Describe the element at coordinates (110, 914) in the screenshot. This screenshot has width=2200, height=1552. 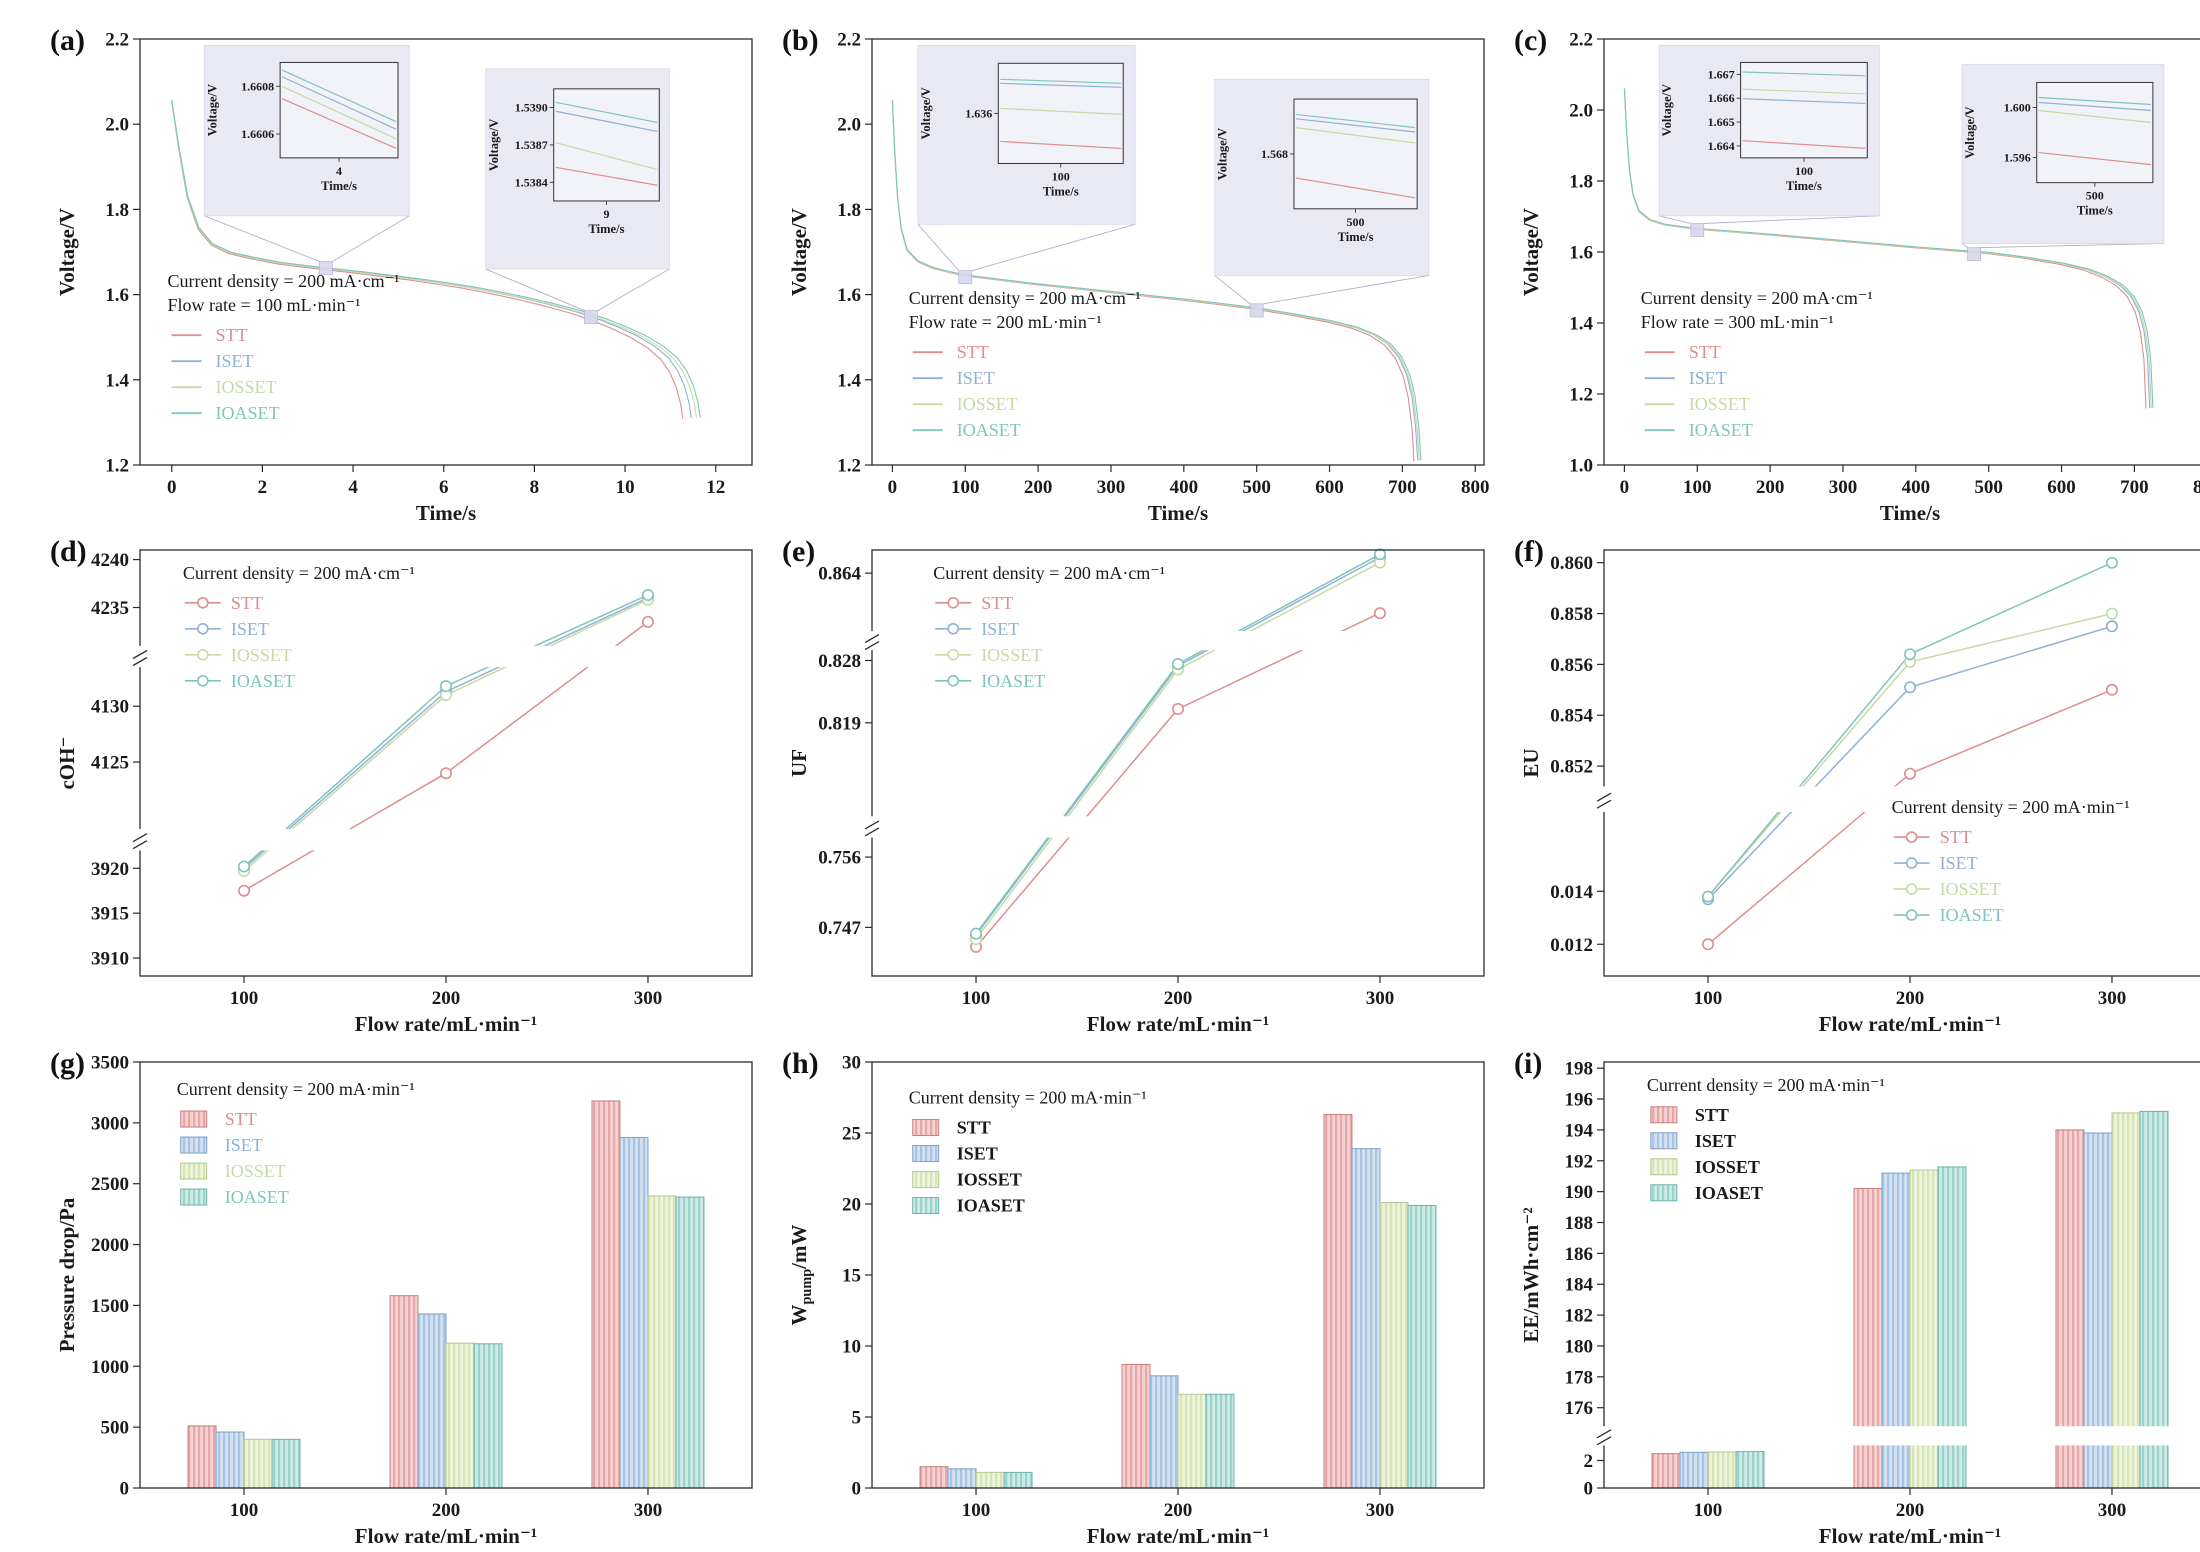
I see `svg-text: 3915` at that location.